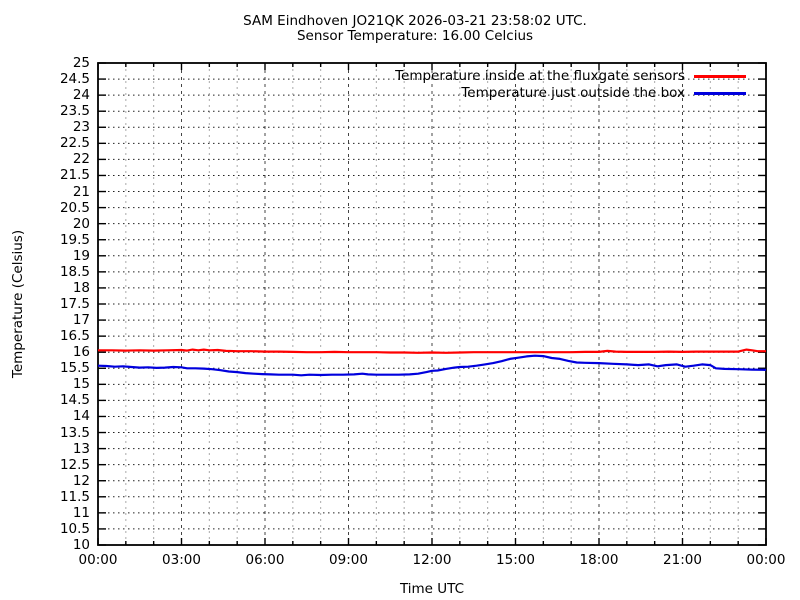 The image size is (800, 600). I want to click on y-tick-label: 12, so click(81, 480).